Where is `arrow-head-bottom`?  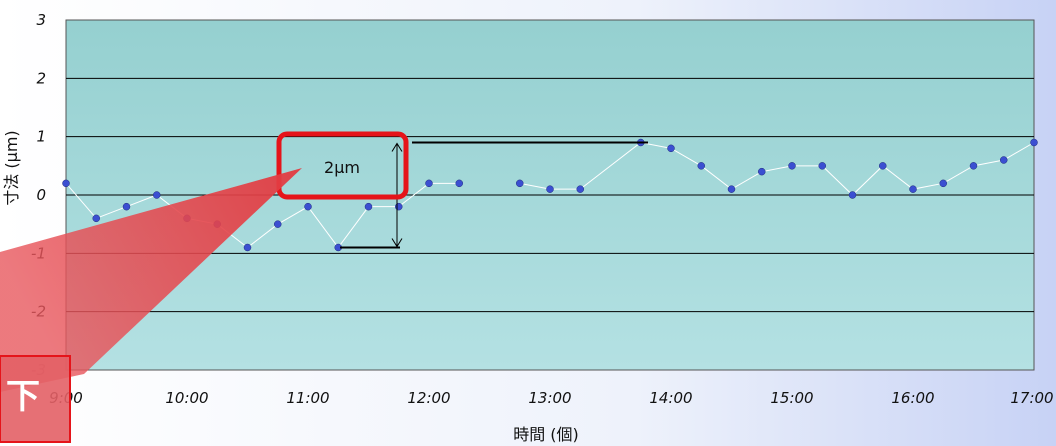
arrow-head-bottom is located at coordinates (397, 243).